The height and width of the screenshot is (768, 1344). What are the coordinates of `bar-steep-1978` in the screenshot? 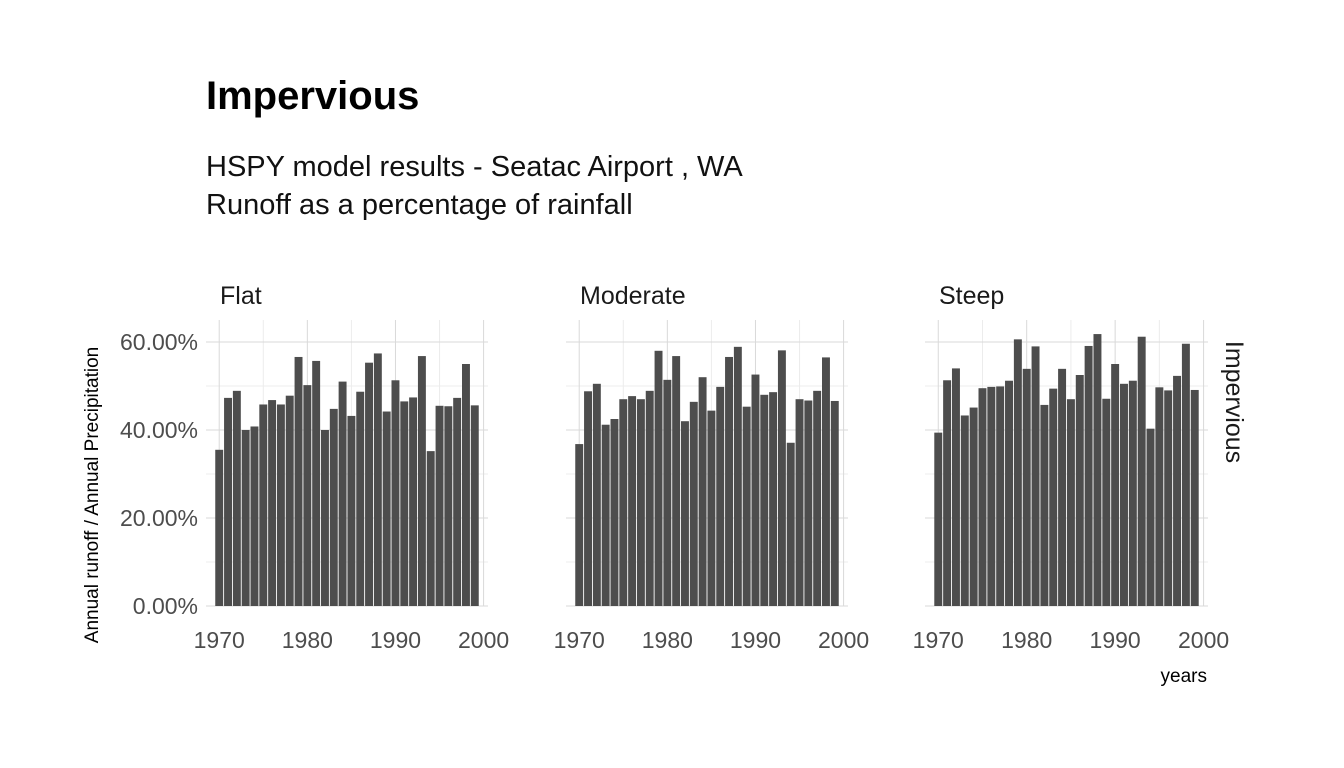 It's located at (1009, 493).